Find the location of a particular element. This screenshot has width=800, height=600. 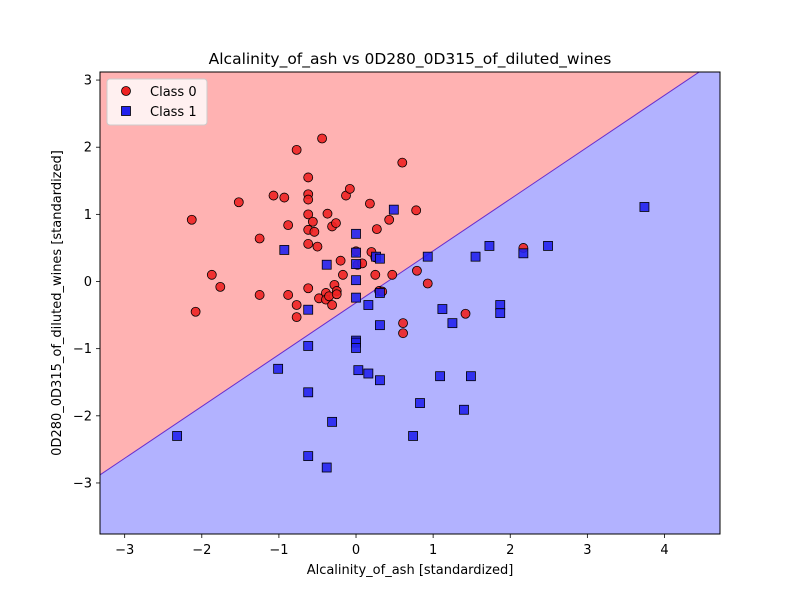

legend-box is located at coordinates (157, 102).